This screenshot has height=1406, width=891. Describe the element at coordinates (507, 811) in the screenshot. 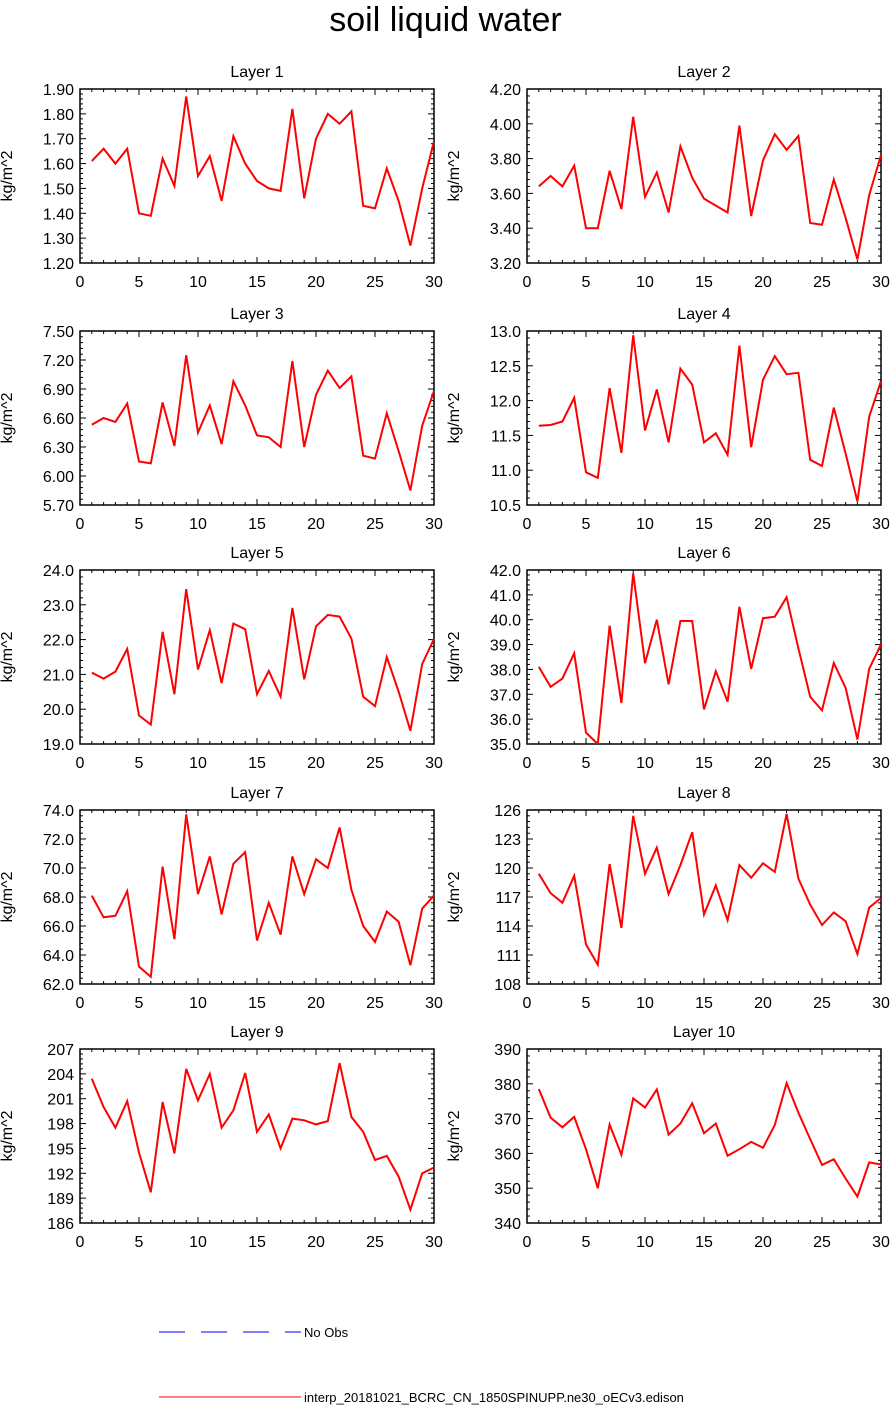

I see `y-tick-label: 126` at that location.